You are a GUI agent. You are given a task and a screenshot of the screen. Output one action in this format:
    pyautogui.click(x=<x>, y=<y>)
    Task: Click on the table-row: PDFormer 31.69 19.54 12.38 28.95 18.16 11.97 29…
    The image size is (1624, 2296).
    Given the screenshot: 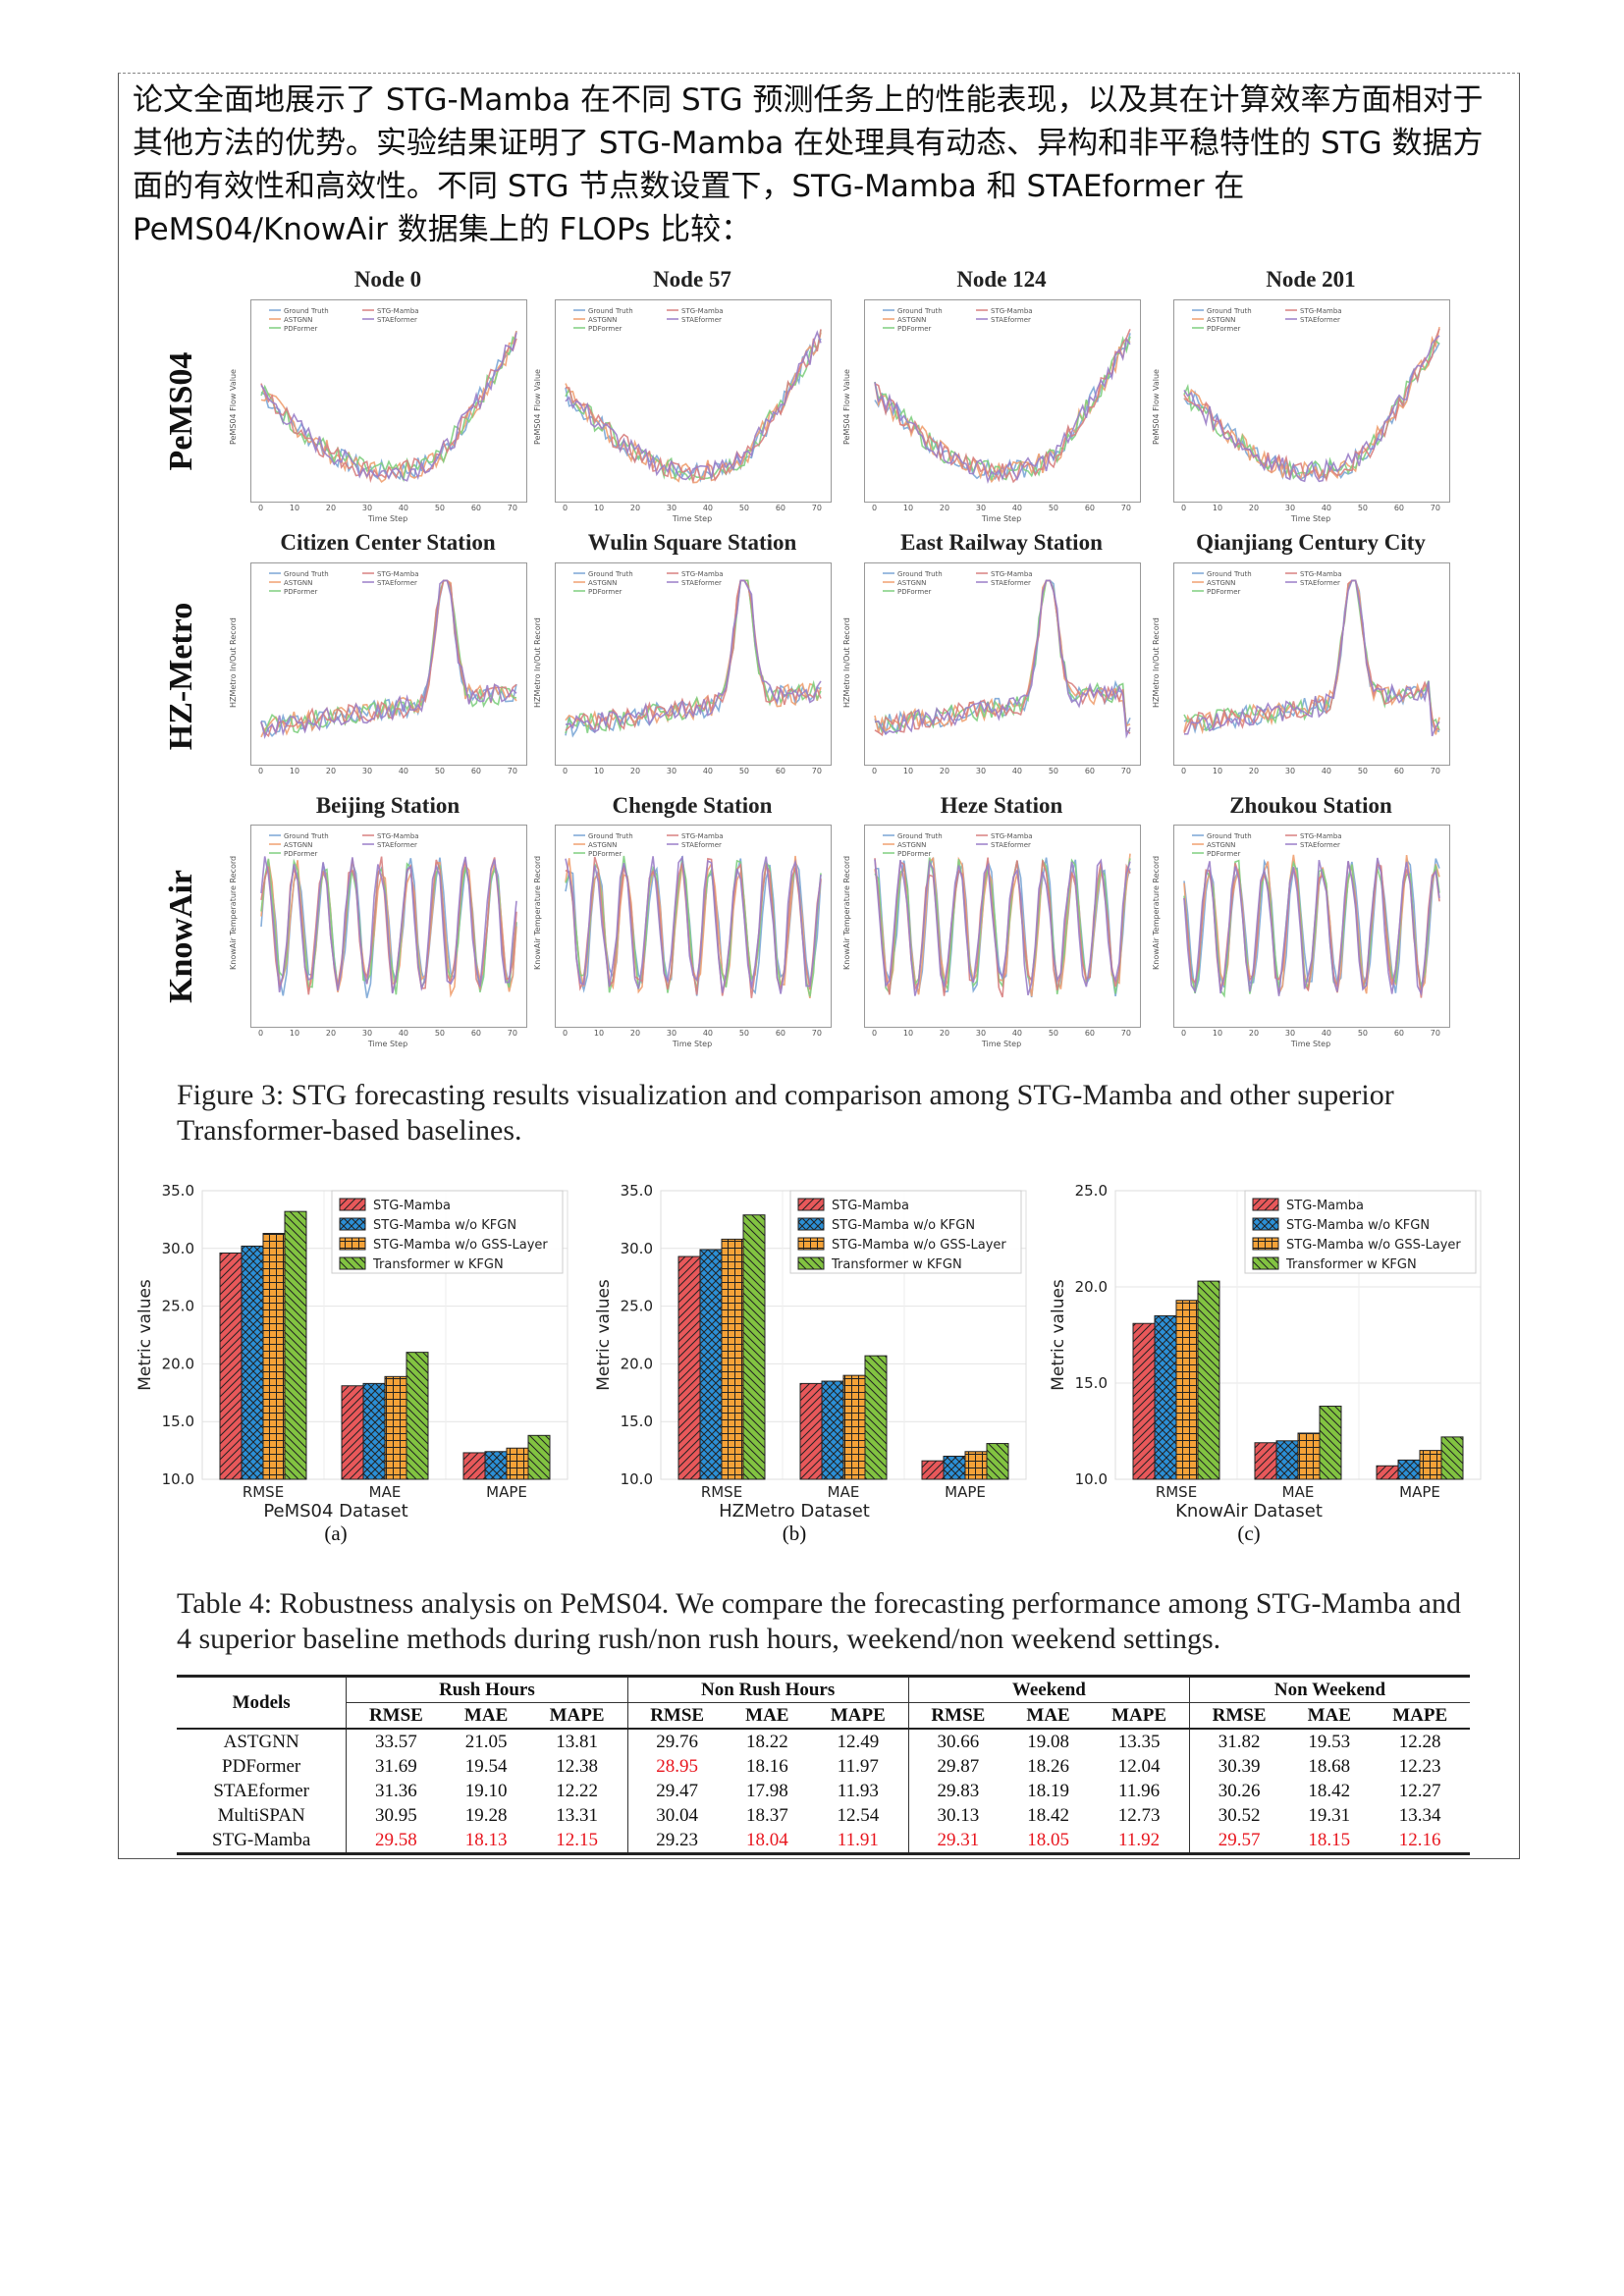 What is the action you would take?
    pyautogui.click(x=823, y=1766)
    